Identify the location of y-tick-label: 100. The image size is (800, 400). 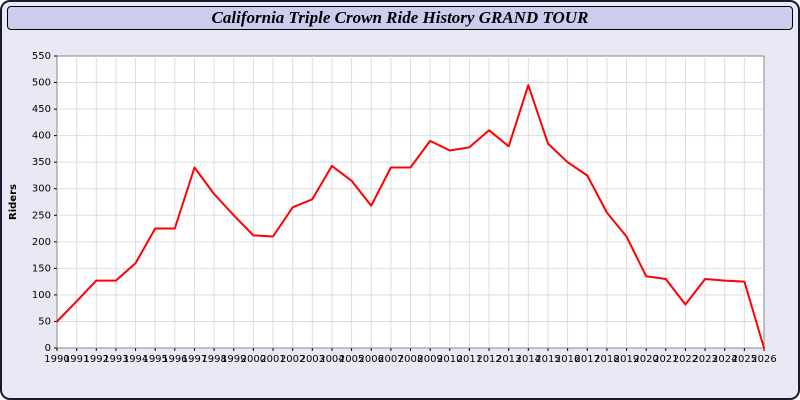
(41, 295).